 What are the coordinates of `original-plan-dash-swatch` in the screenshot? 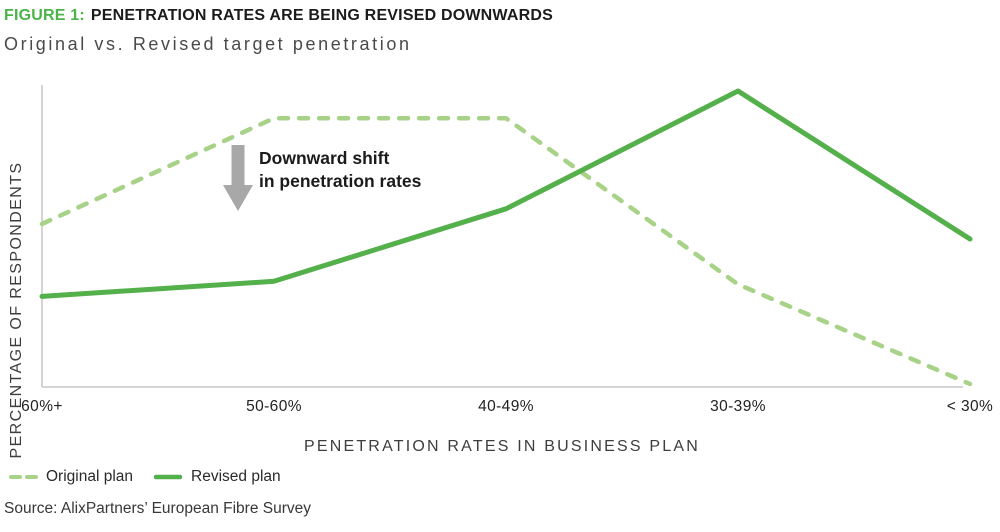 It's located at (23, 477).